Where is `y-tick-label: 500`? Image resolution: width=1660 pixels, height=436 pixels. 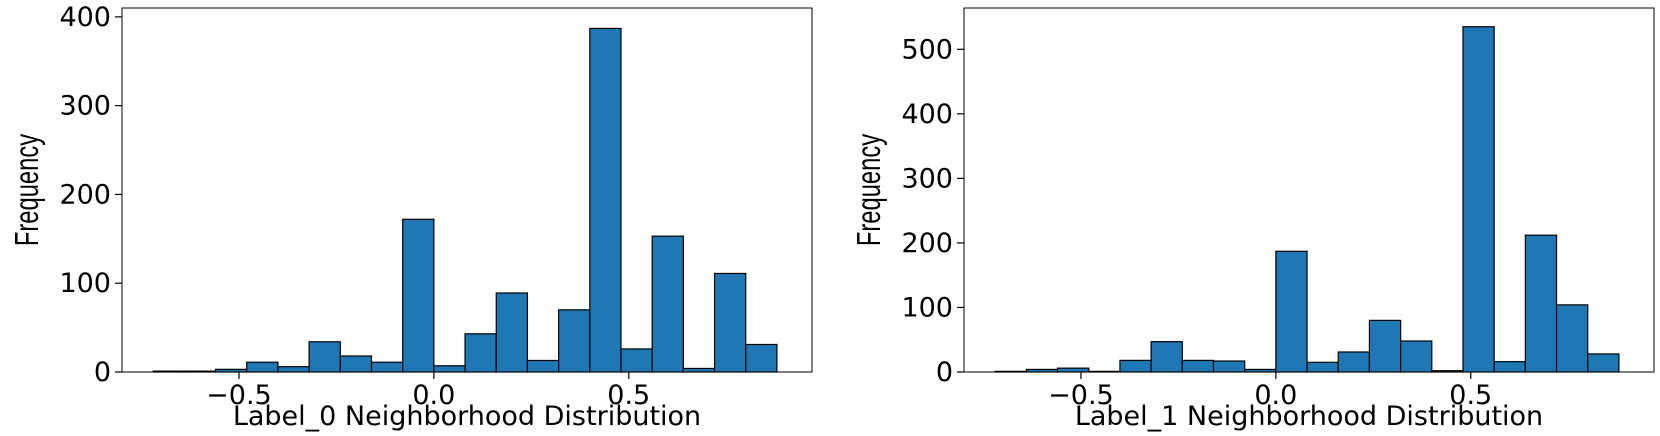 y-tick-label: 500 is located at coordinates (927, 49).